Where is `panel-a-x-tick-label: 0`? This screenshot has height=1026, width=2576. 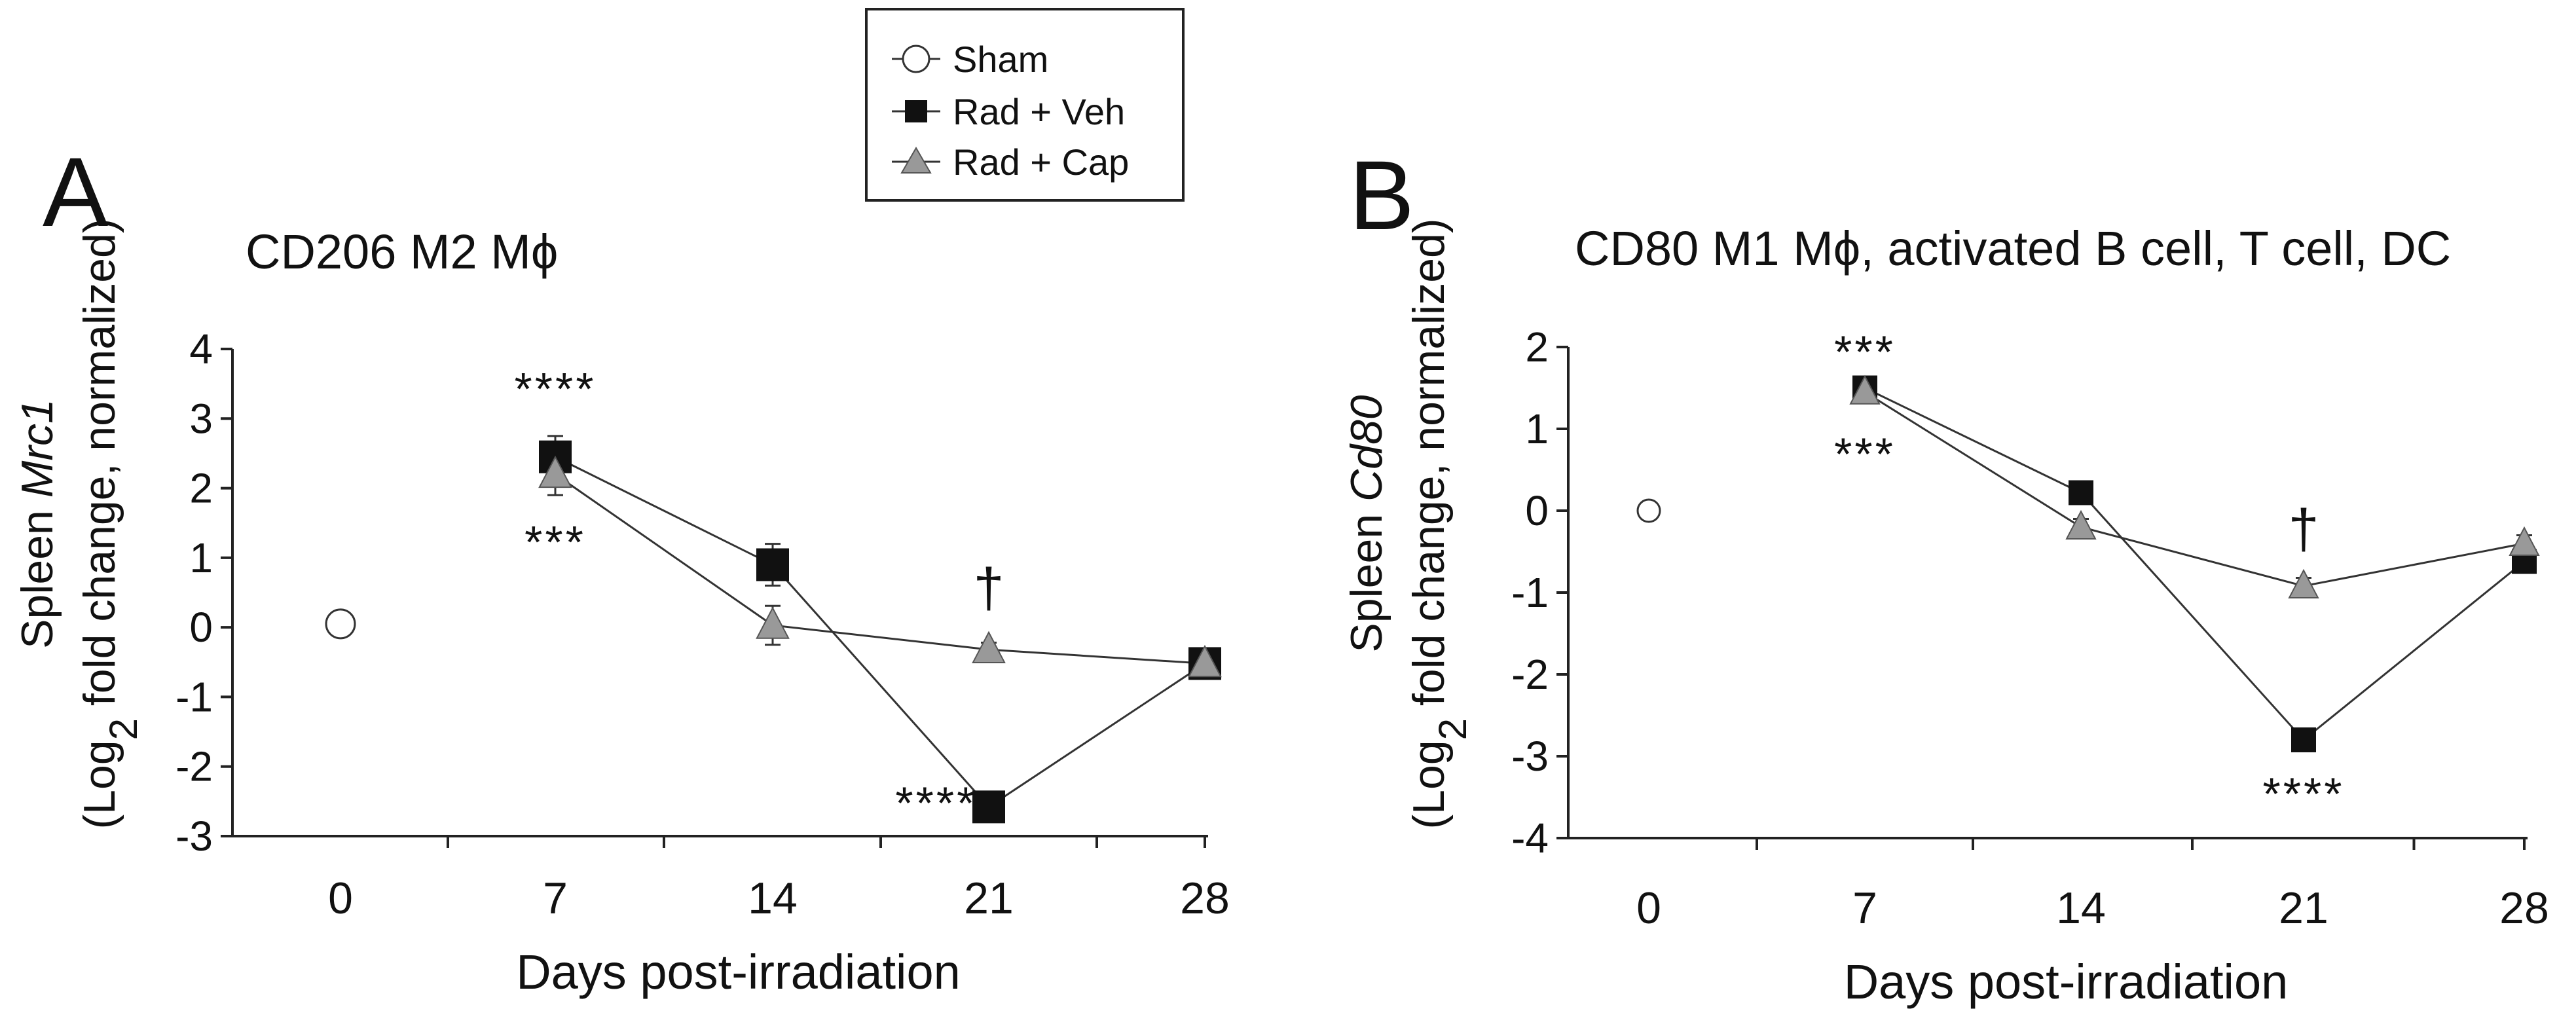 panel-a-x-tick-label: 0 is located at coordinates (340, 898).